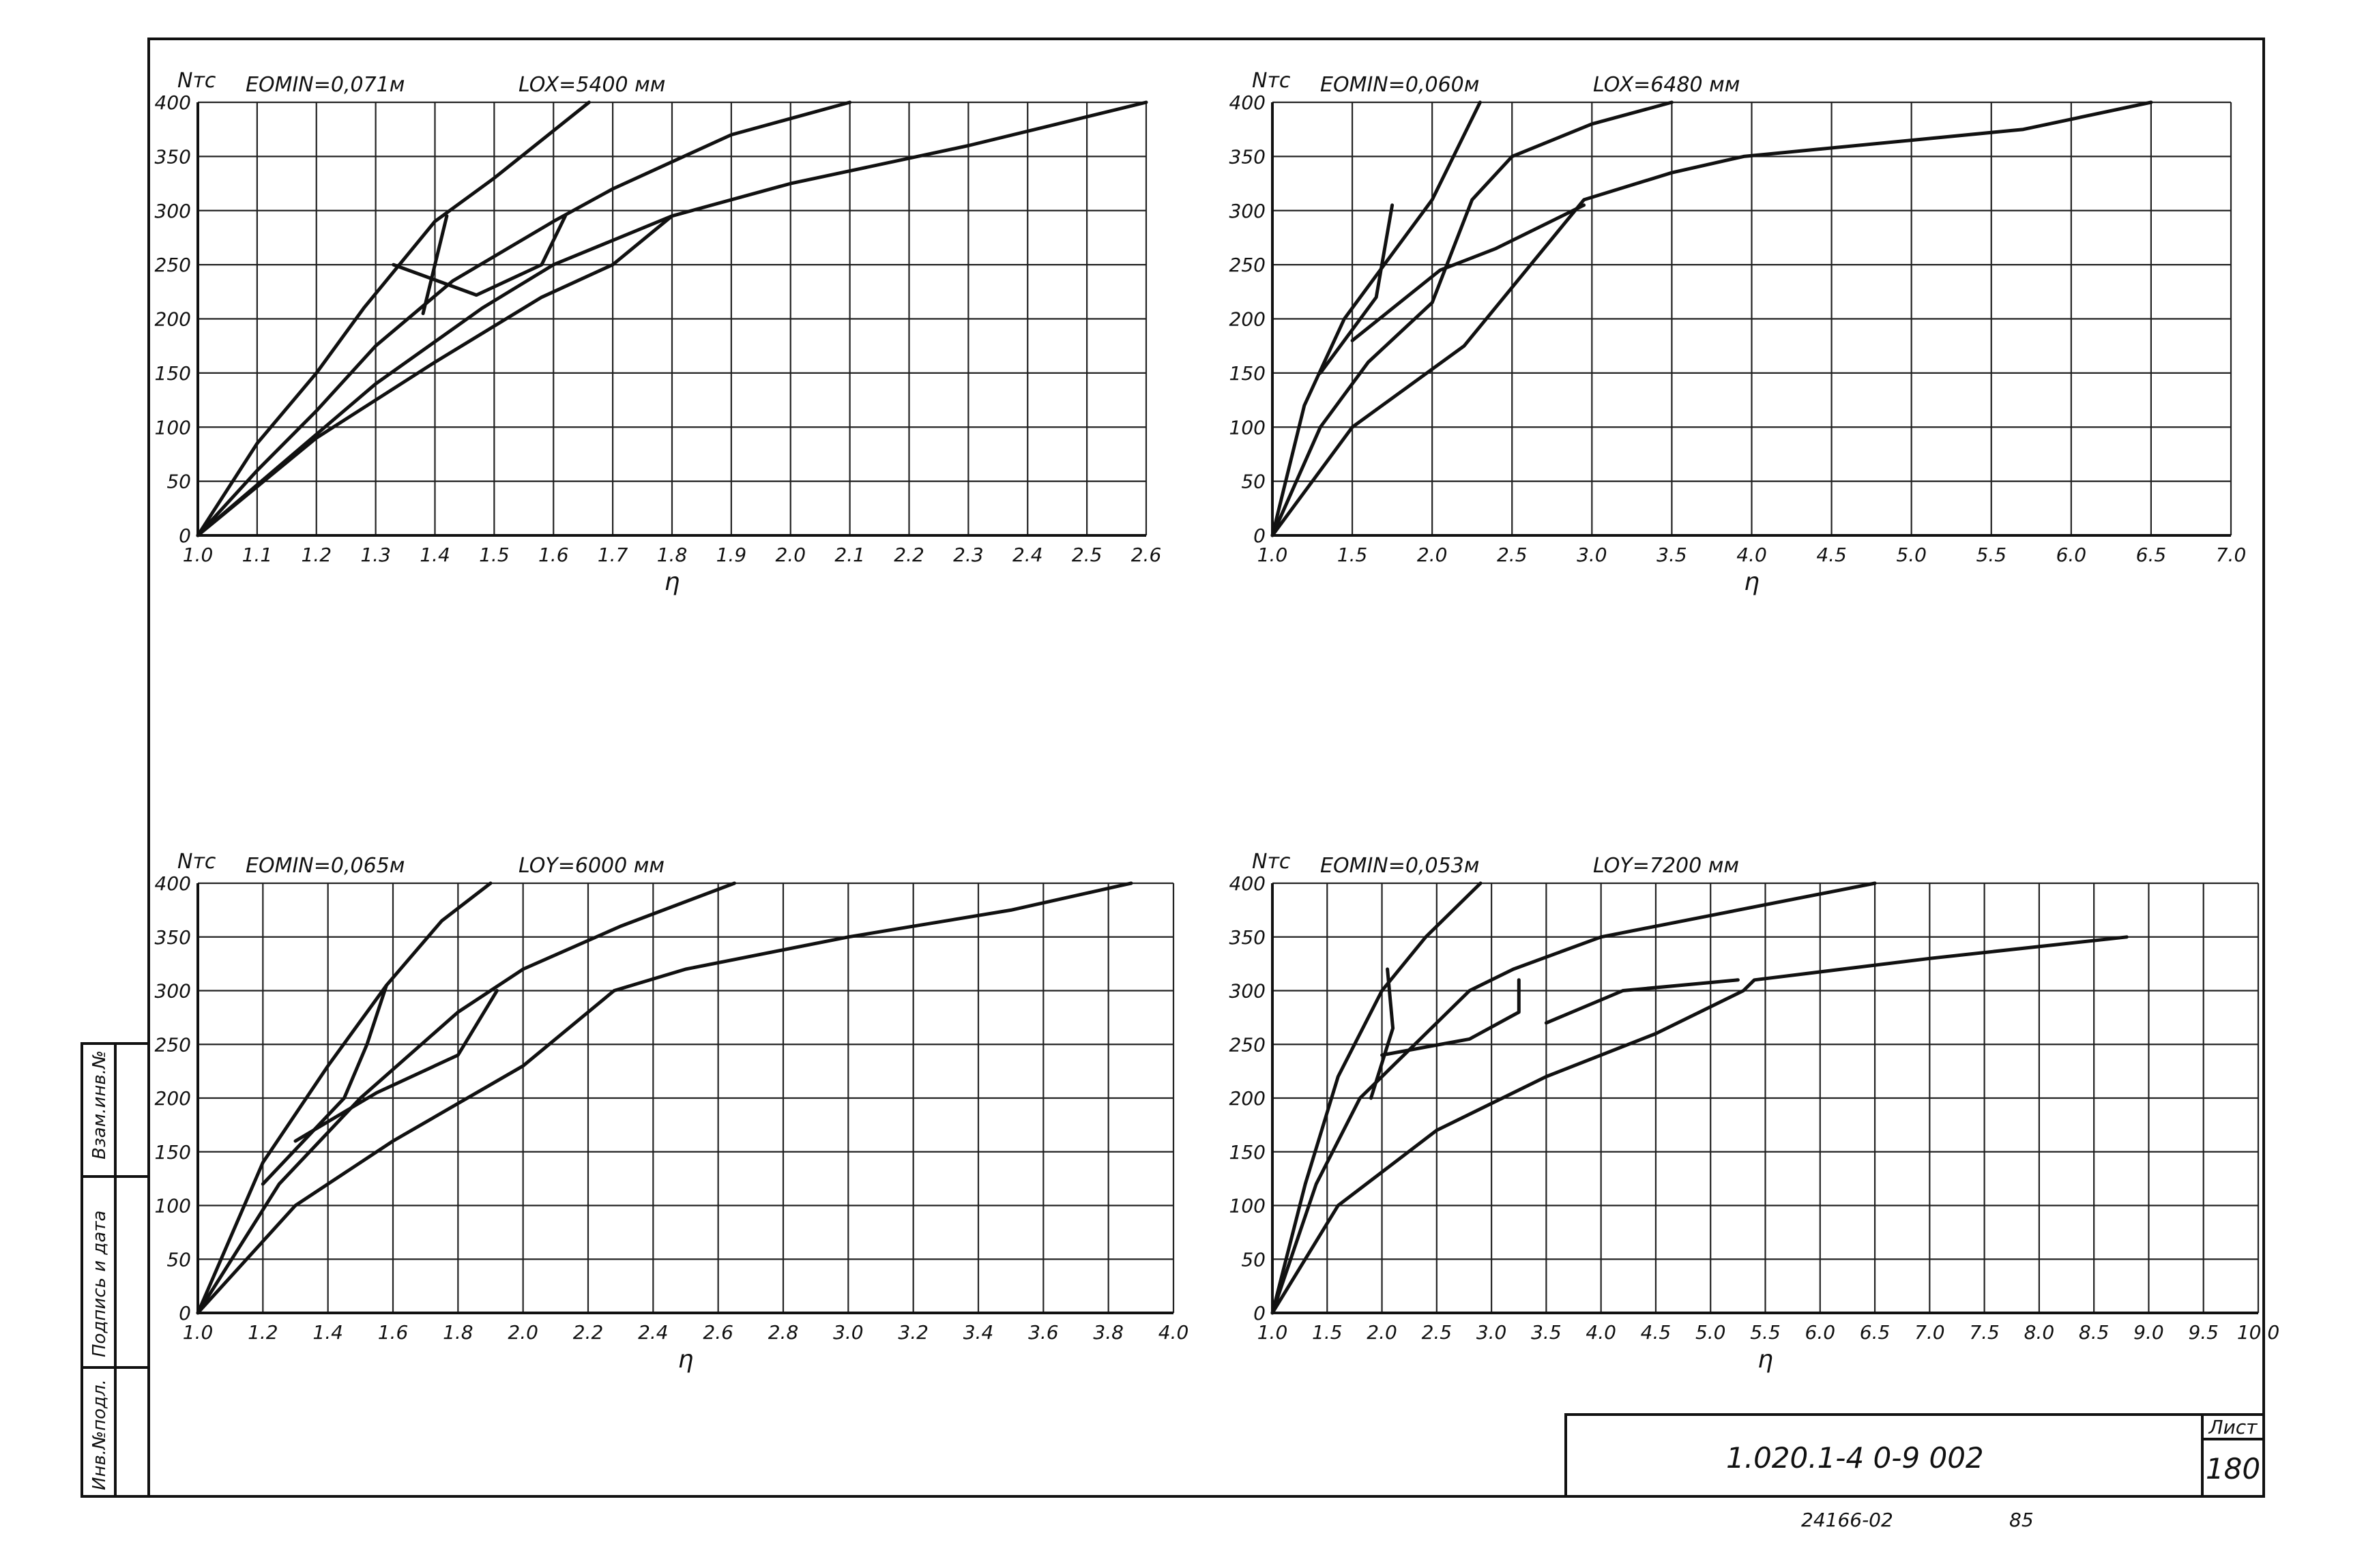 The width and height of the screenshot is (2379, 1568). What do you see at coordinates (1666, 866) in the screenshot?
I see `length-label: LOY=7200 мм` at bounding box center [1666, 866].